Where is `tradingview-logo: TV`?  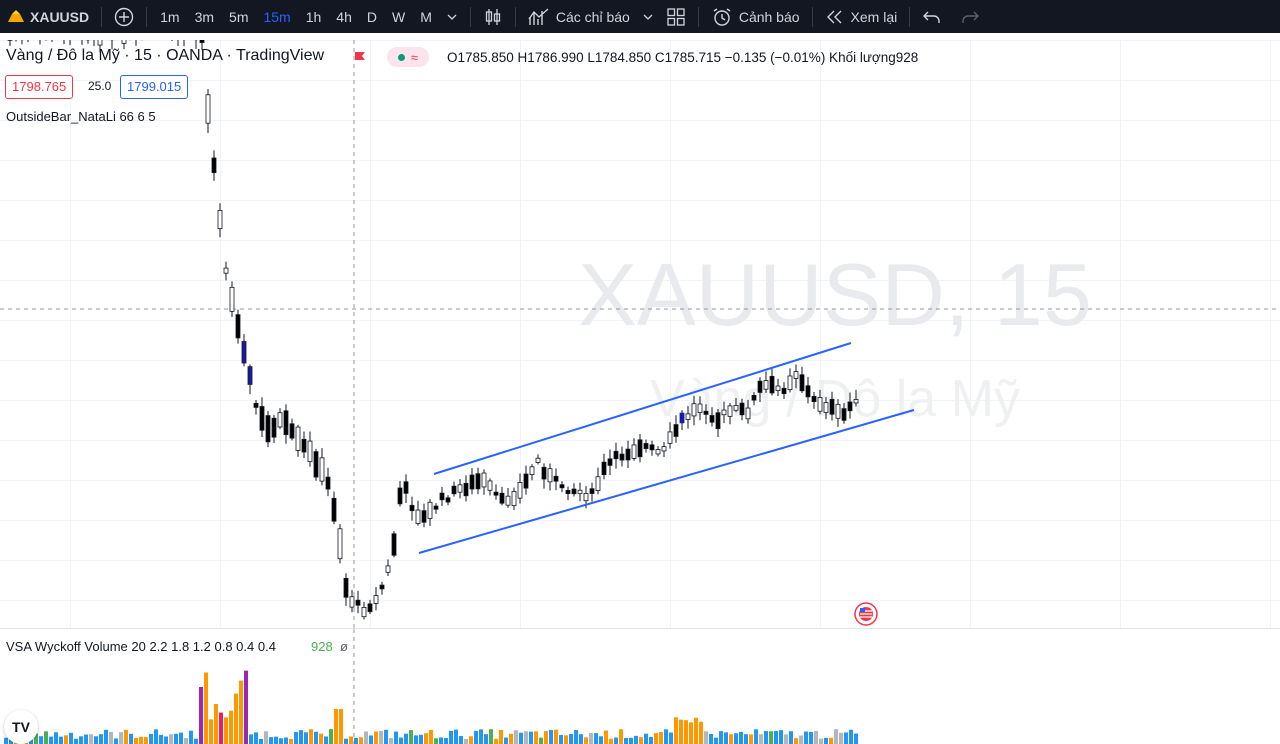
tradingview-logo: TV is located at coordinates (21, 727).